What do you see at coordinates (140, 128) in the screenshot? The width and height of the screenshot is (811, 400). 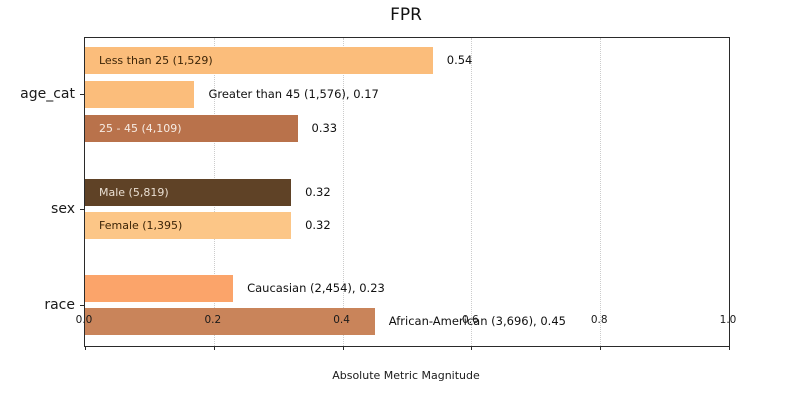 I see `bar-label: 25 - 45 (4,109)` at bounding box center [140, 128].